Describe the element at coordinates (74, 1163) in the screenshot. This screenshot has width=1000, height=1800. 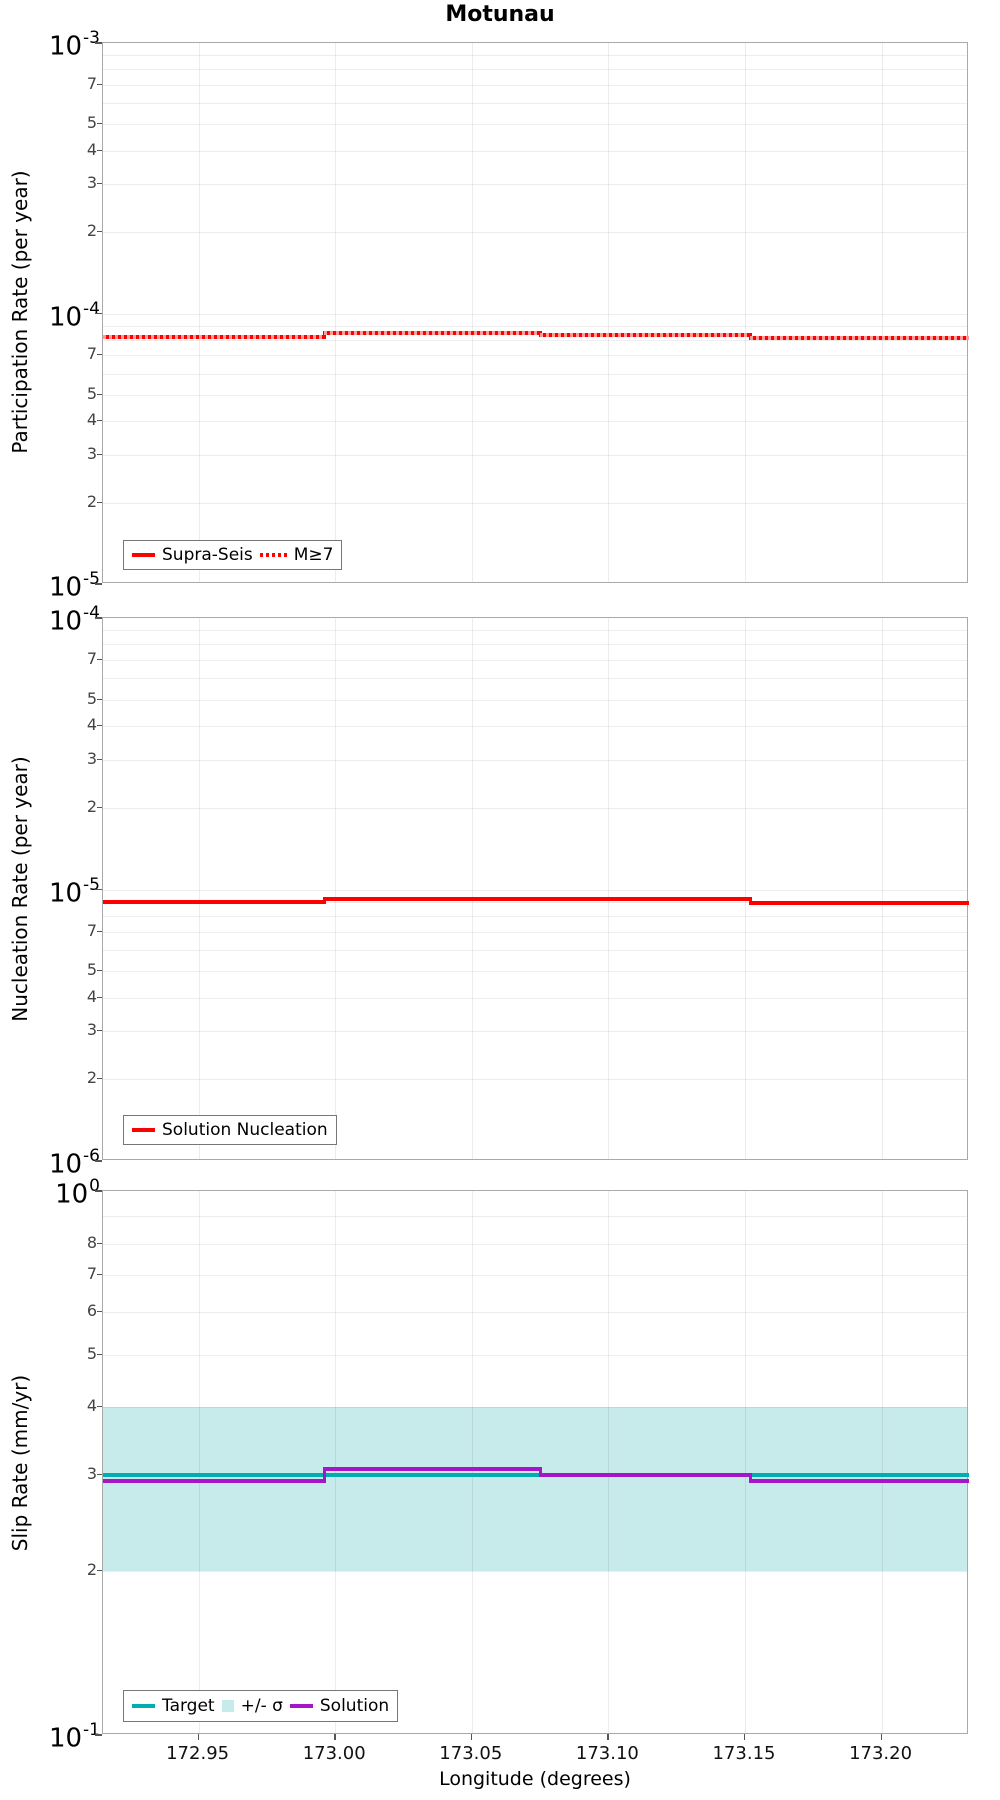
I see `y-tick-decade-label: 10⁻⁶` at that location.